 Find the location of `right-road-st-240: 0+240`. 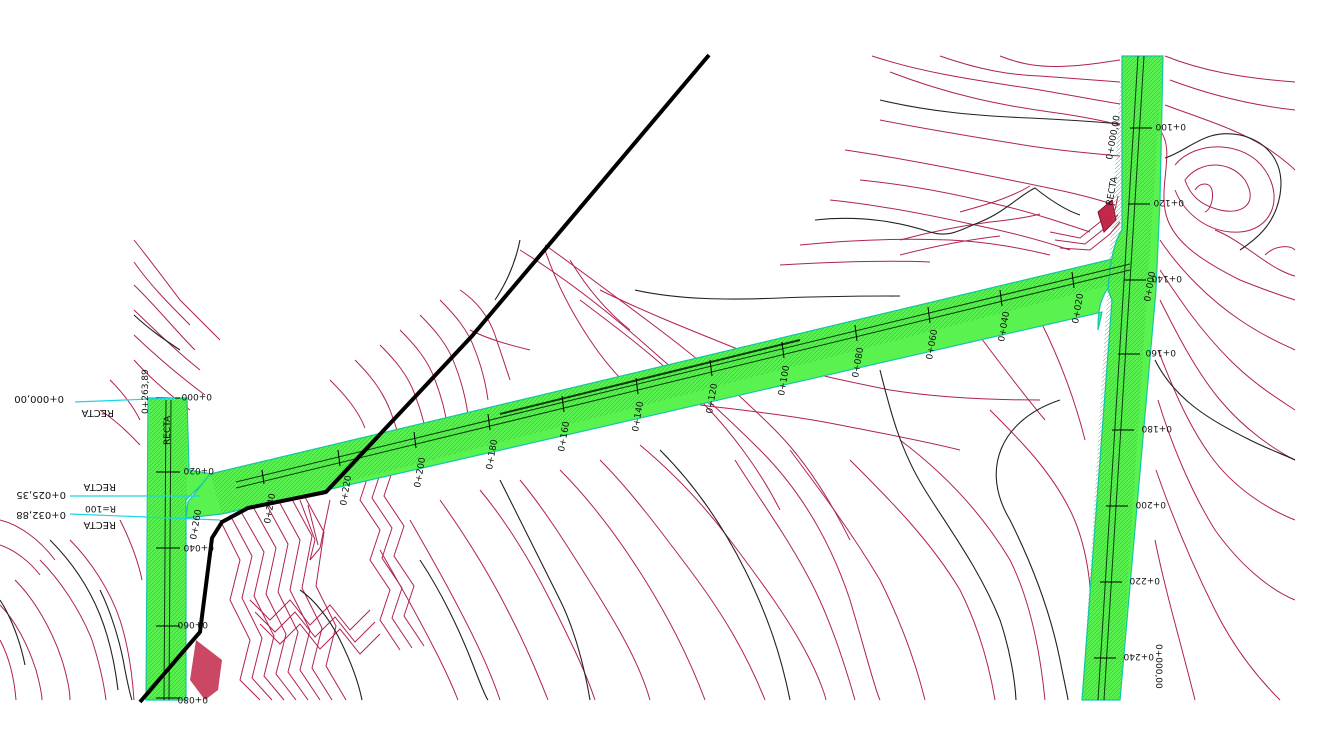

right-road-st-240: 0+240 is located at coordinates (1138, 656).